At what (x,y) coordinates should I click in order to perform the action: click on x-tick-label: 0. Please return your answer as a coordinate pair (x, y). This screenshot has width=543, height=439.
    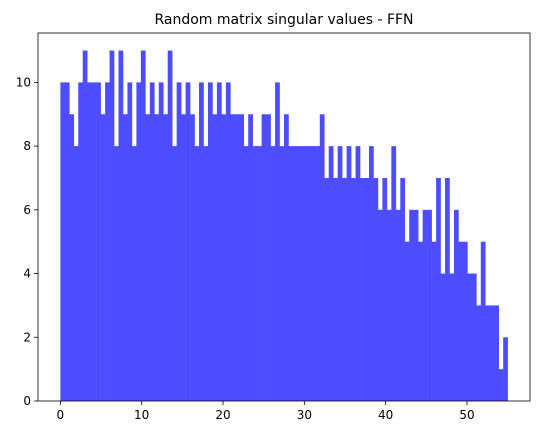
    Looking at the image, I should click on (61, 415).